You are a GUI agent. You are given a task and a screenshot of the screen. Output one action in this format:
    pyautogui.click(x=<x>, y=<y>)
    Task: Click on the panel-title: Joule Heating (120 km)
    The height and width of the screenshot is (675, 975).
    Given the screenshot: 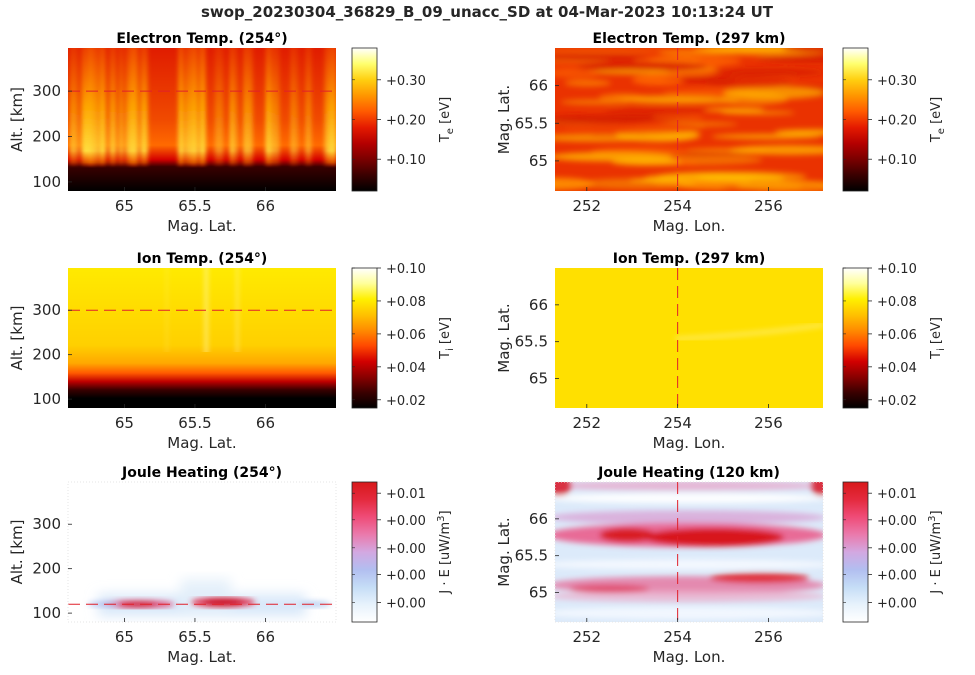 What is the action you would take?
    pyautogui.click(x=688, y=473)
    